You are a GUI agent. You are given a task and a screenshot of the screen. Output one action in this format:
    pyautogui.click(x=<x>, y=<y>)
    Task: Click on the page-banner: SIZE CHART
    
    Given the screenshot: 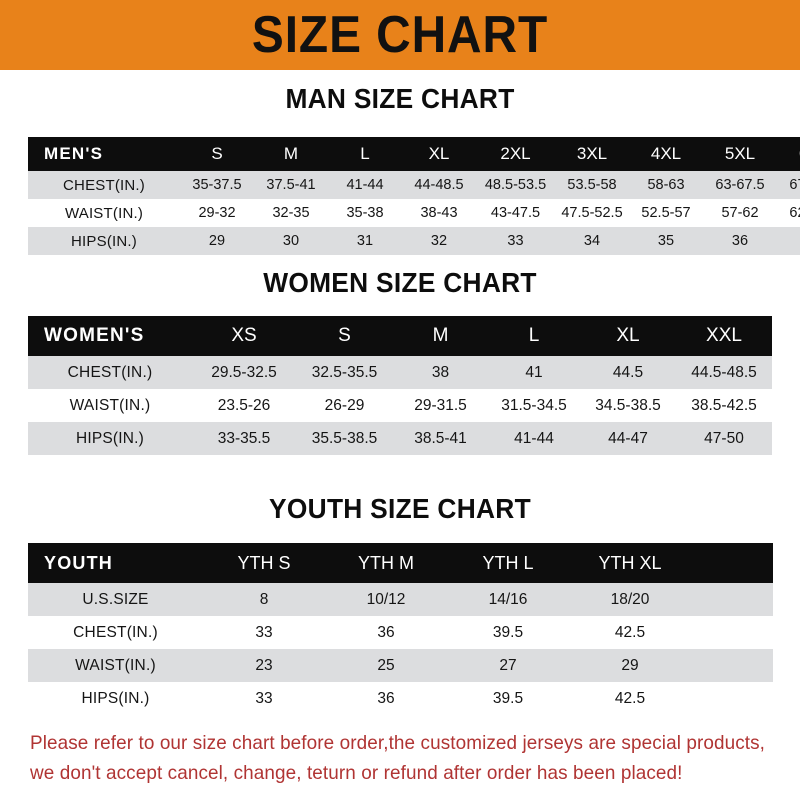 What is the action you would take?
    pyautogui.click(x=400, y=35)
    